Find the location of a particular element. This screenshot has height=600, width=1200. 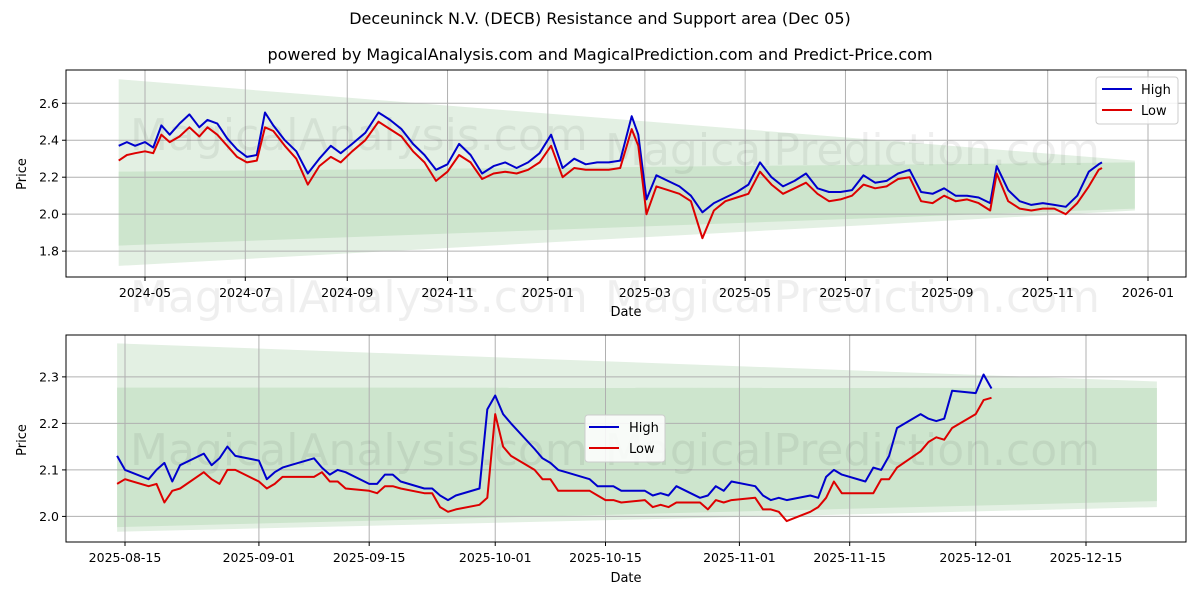

x-tick-label: 2025-12-01 is located at coordinates (975, 557).